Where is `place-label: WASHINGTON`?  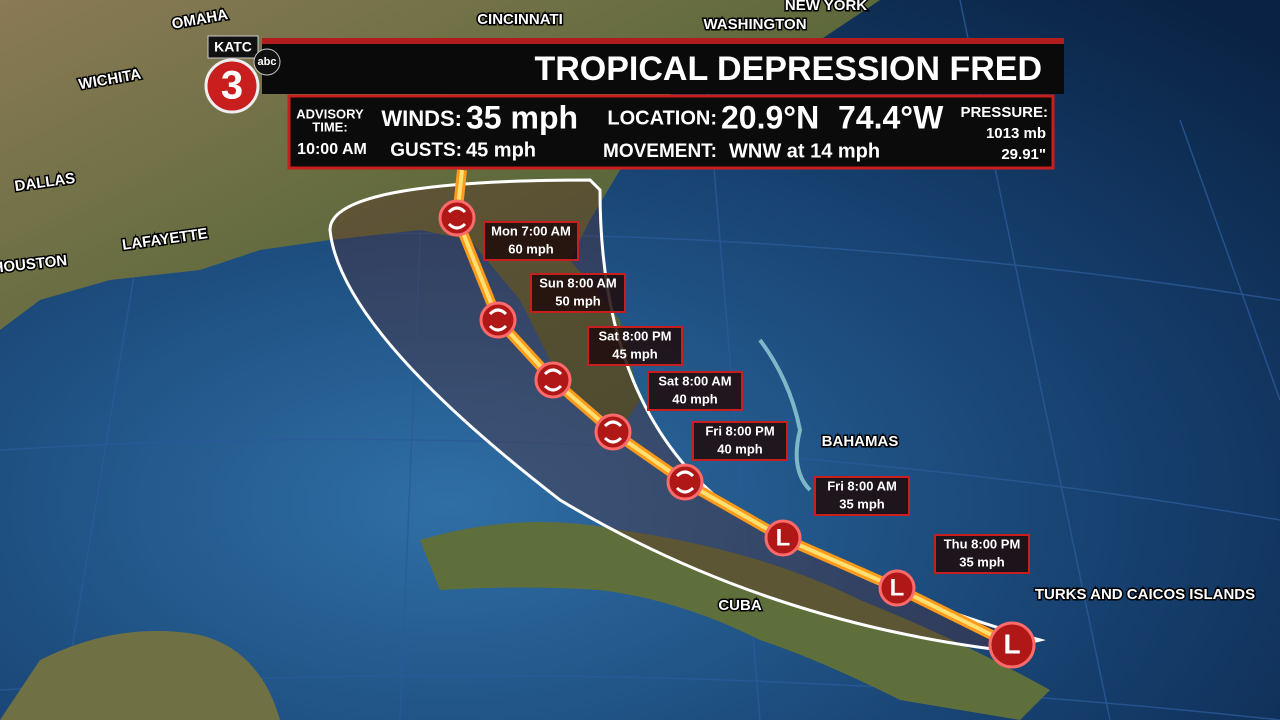 place-label: WASHINGTON is located at coordinates (754, 24).